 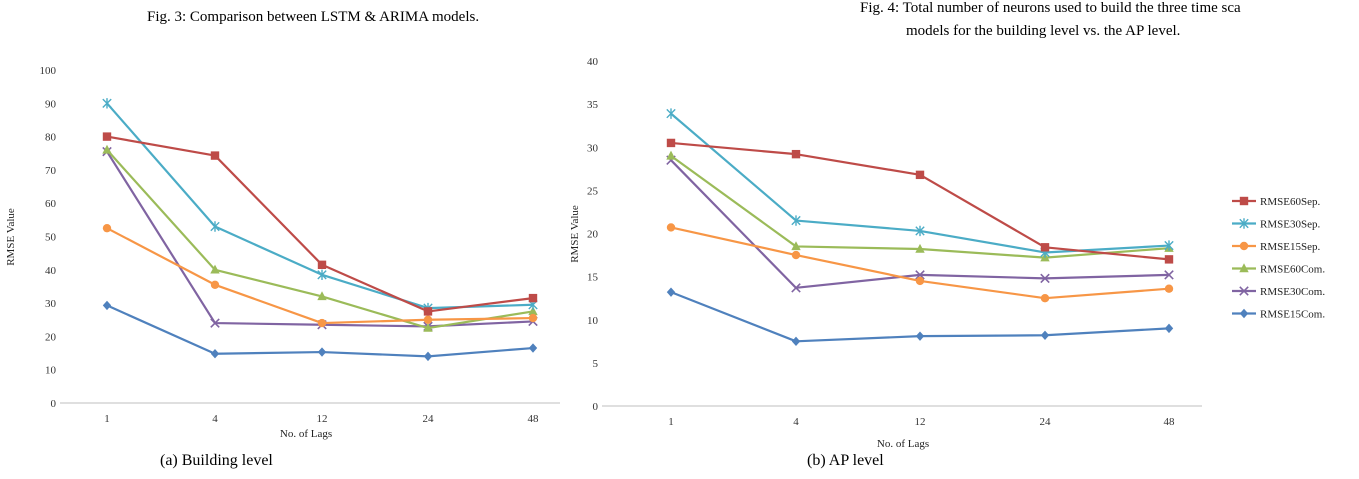 I want to click on legend-label: RMSE15Sep., so click(x=1290, y=247).